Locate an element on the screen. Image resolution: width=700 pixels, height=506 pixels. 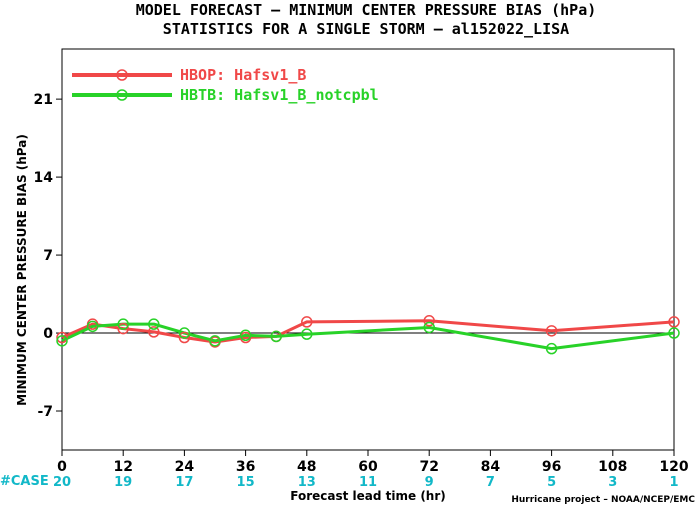
legend-label-hbop: HBOP: Hafsv1_B is located at coordinates (243, 75).